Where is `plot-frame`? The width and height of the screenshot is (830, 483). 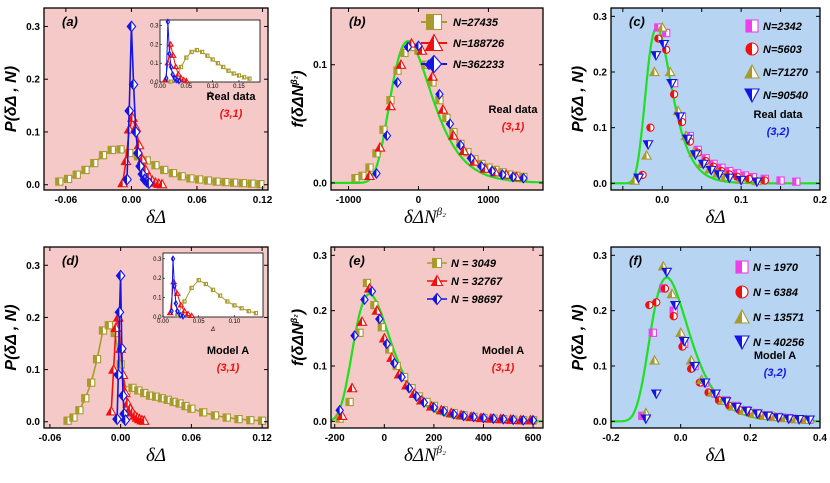
plot-frame is located at coordinates (437, 337).